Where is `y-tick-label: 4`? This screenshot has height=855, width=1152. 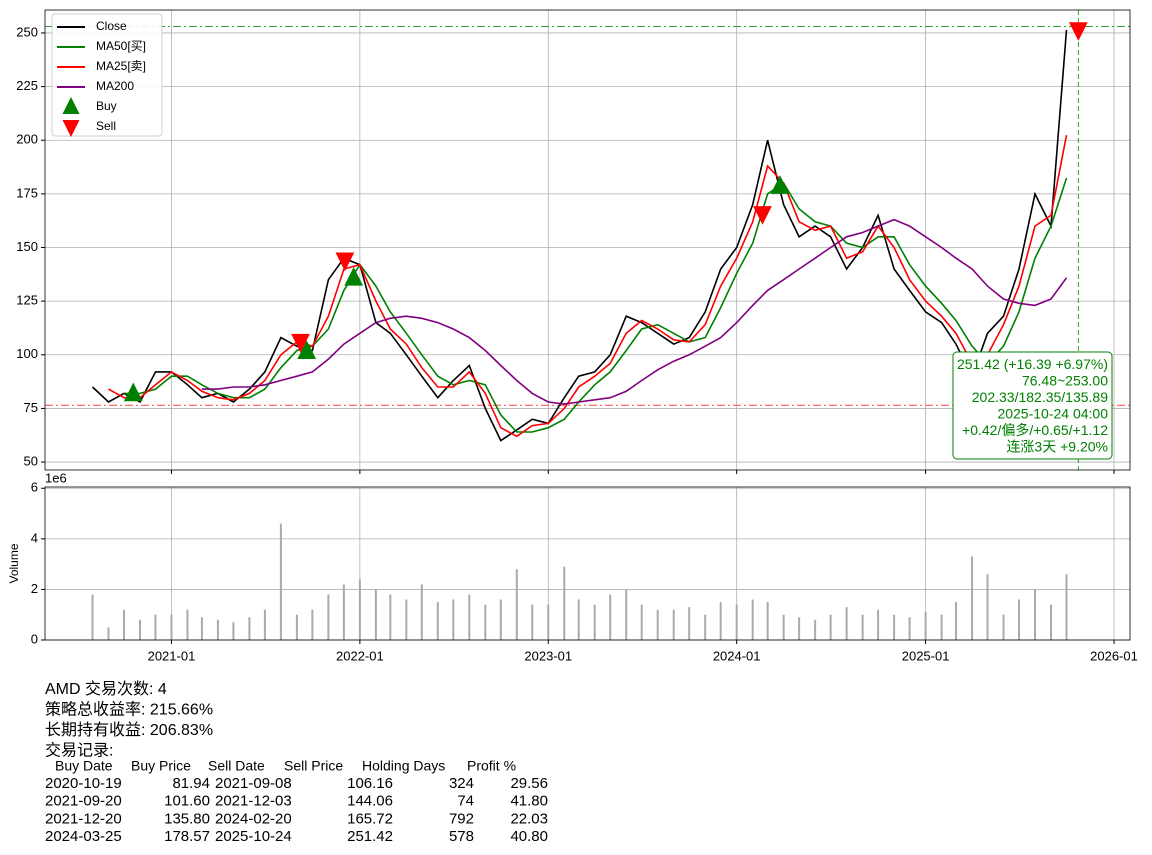 y-tick-label: 4 is located at coordinates (34, 537).